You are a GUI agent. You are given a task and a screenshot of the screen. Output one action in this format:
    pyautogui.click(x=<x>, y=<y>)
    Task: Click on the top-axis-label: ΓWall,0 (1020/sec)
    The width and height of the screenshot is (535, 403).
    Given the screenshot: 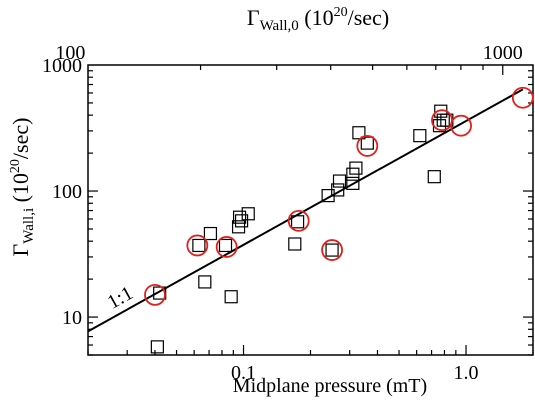 What is the action you would take?
    pyautogui.click(x=318, y=19)
    